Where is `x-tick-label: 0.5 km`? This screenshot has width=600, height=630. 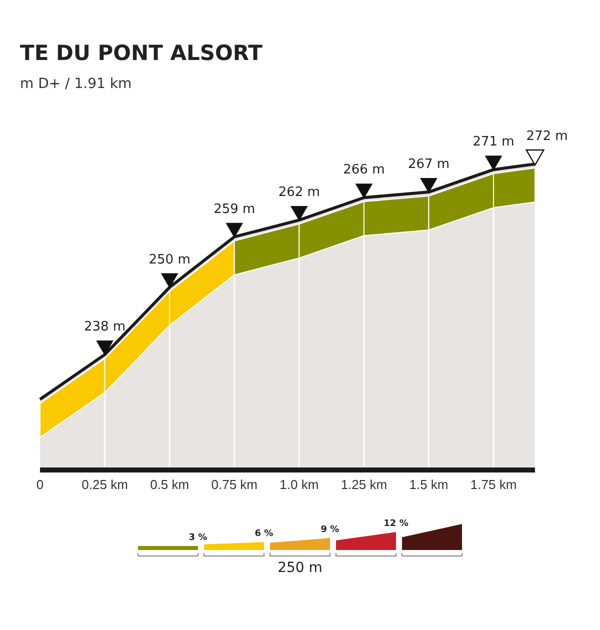 x-tick-label: 0.5 km is located at coordinates (170, 484).